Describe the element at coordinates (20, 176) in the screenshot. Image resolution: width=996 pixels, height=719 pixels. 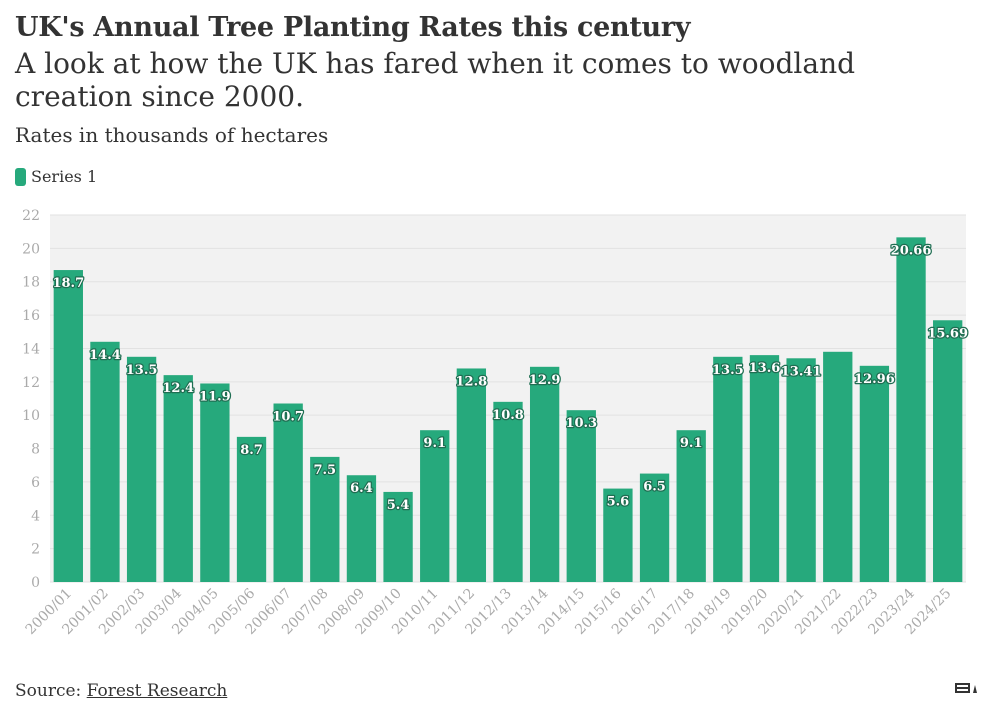
I see `legend-swatch` at that location.